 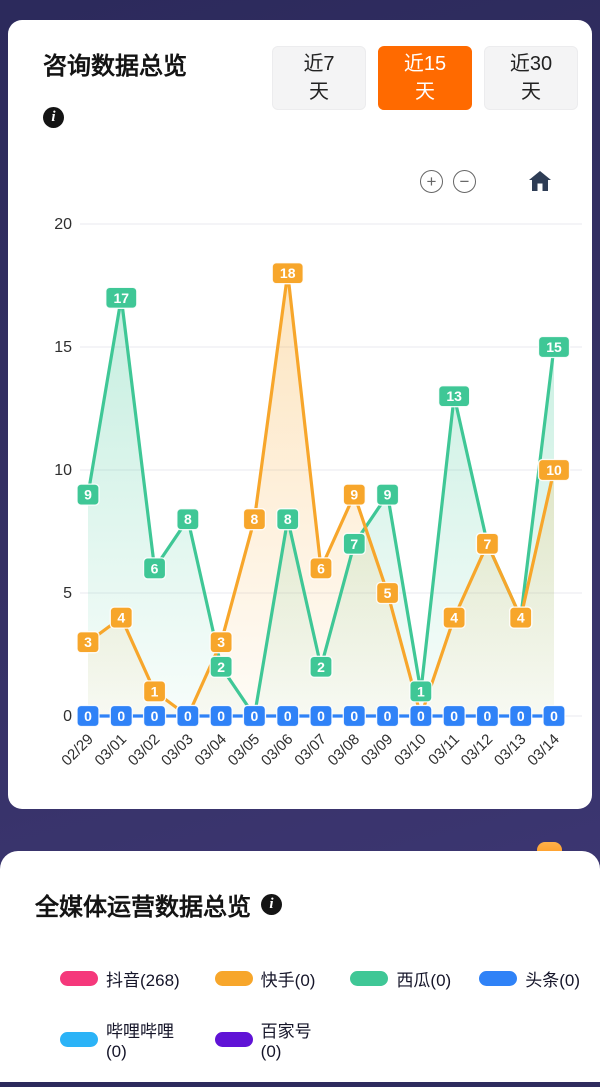 I want to click on tab-last-30-days: 近30天, so click(x=531, y=78).